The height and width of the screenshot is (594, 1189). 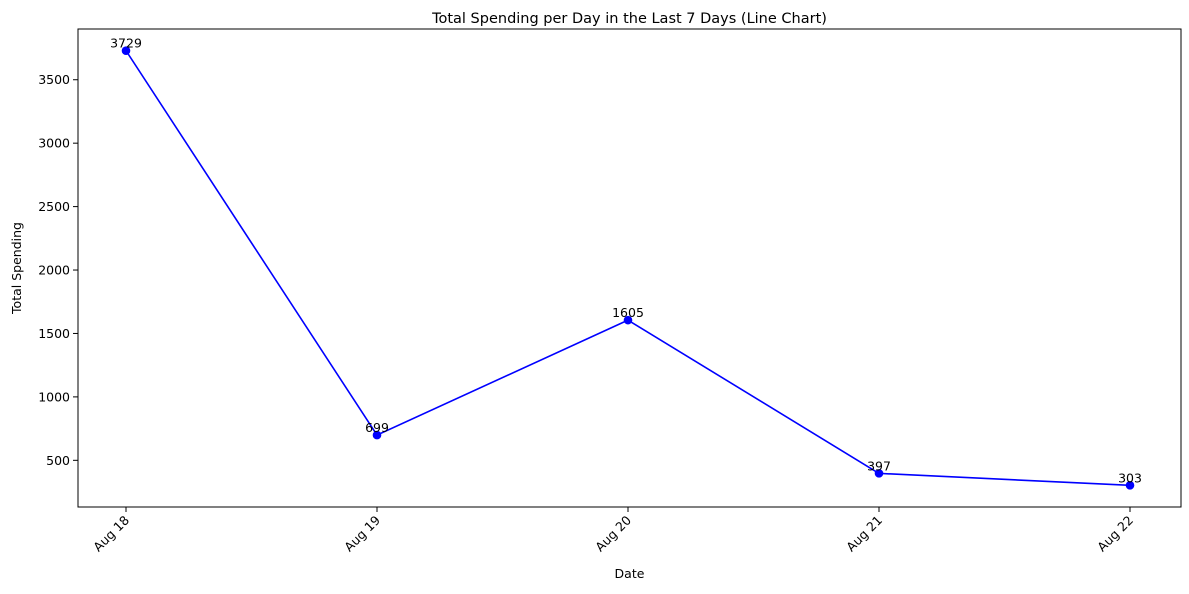 What do you see at coordinates (628, 312) in the screenshot?
I see `data-label: 1605` at bounding box center [628, 312].